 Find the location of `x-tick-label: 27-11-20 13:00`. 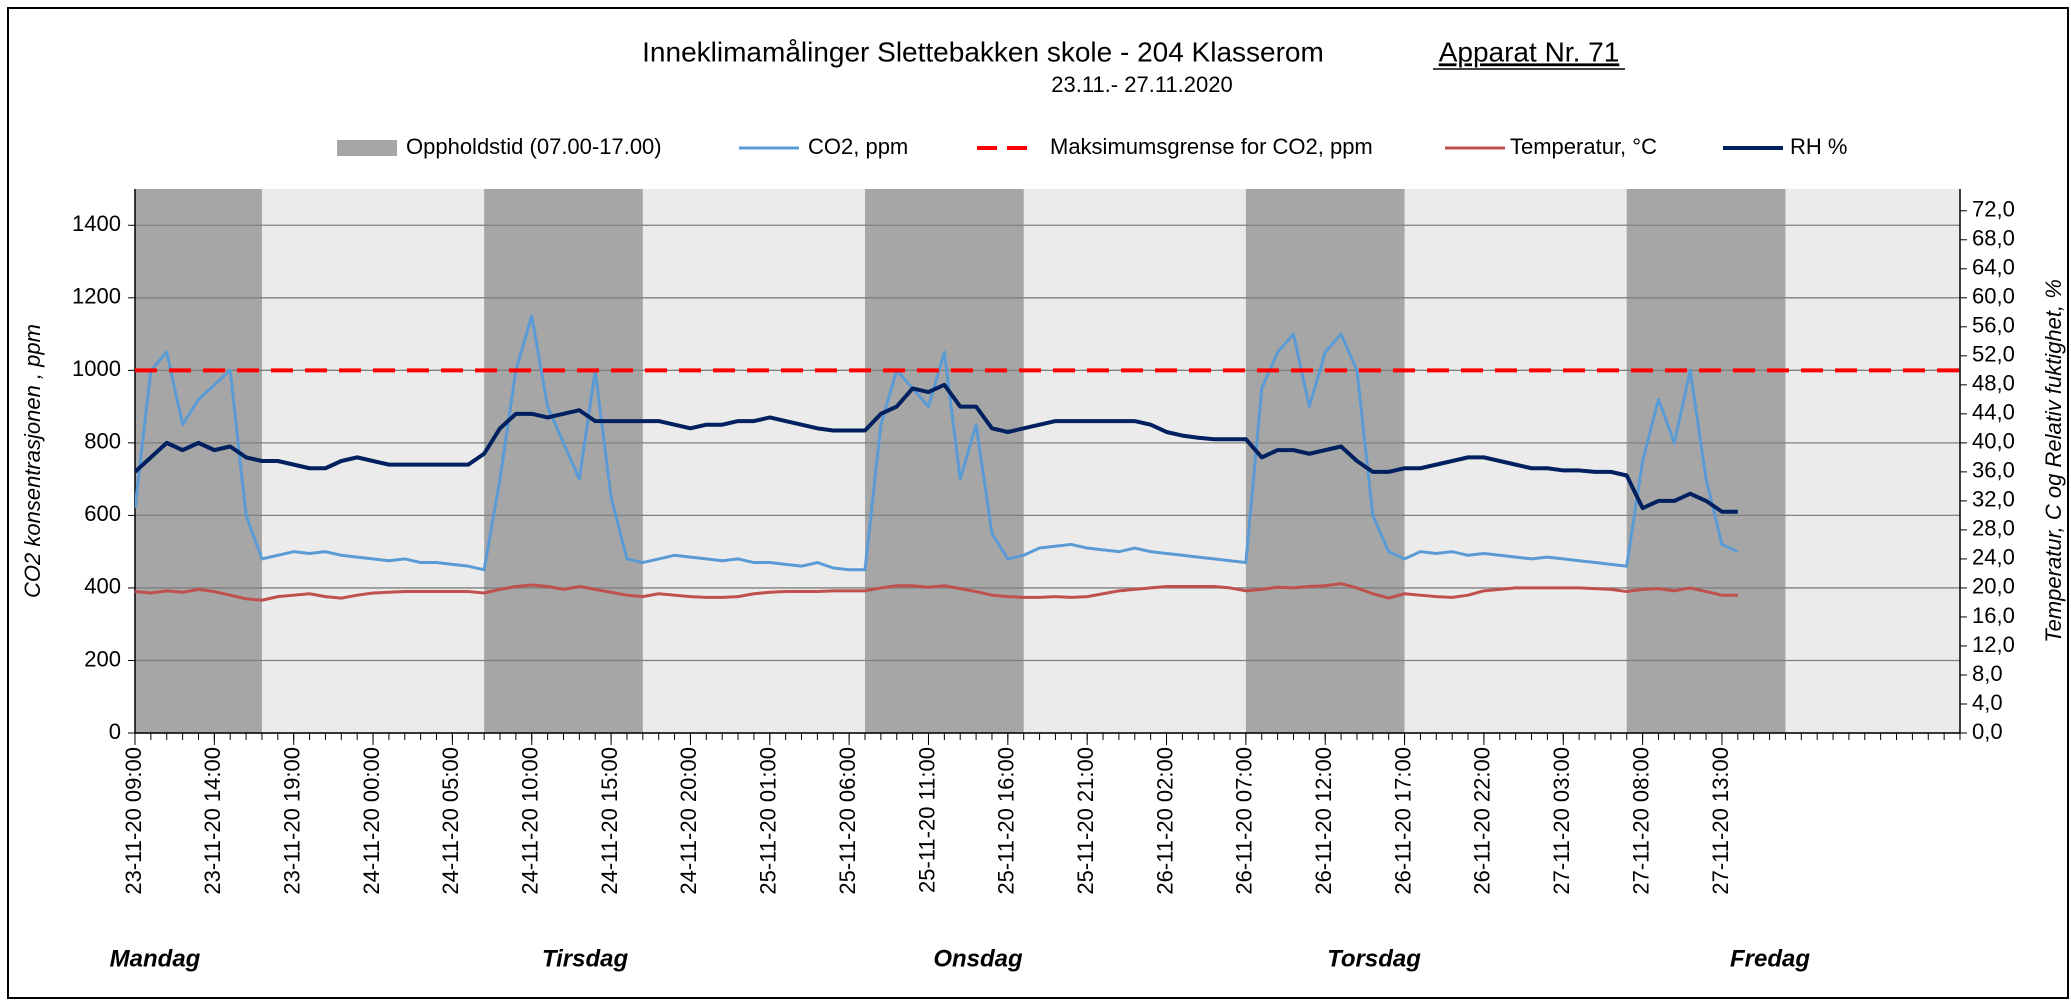

x-tick-label: 27-11-20 13:00 is located at coordinates (1720, 821).